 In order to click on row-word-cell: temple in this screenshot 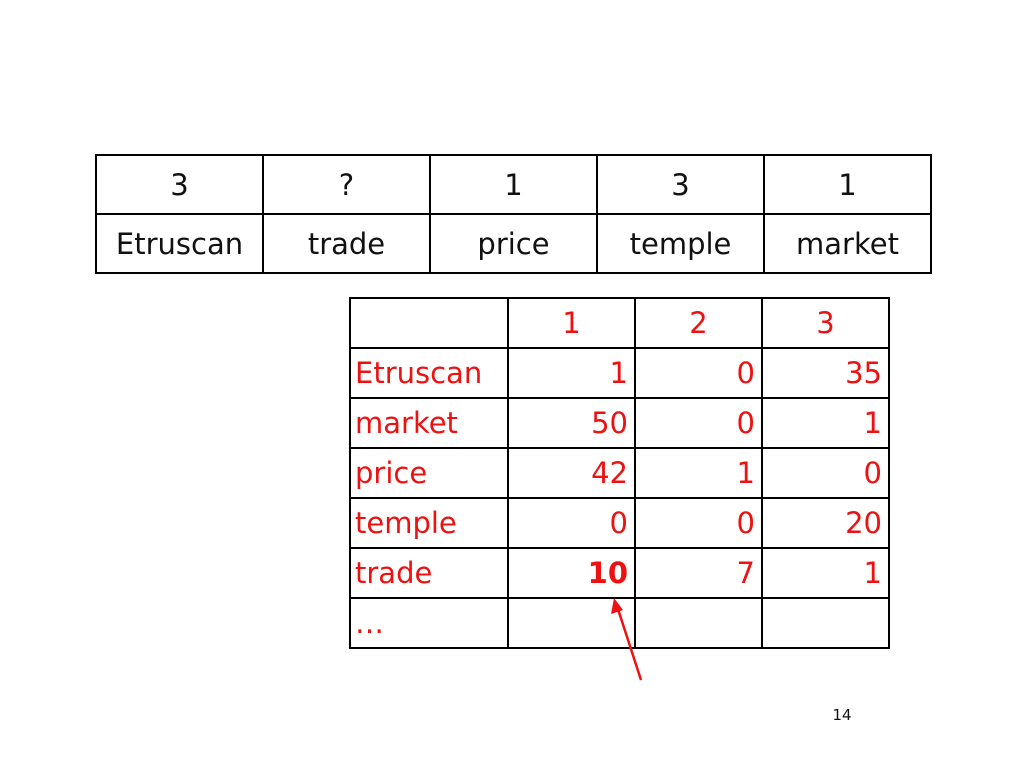, I will do `click(429, 523)`.